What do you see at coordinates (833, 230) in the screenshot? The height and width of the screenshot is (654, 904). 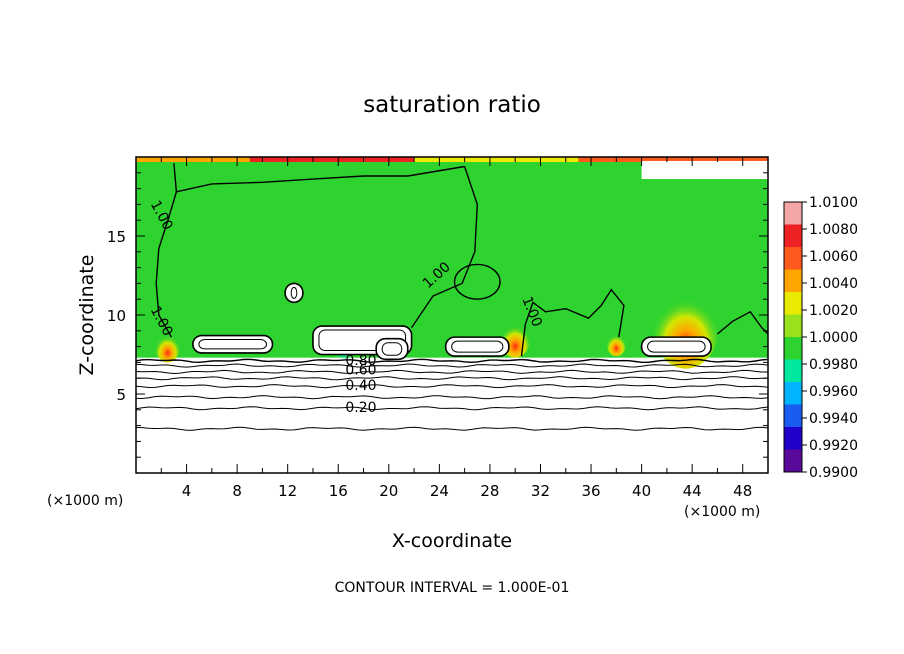 I see `colorbar-label: 1.0080` at bounding box center [833, 230].